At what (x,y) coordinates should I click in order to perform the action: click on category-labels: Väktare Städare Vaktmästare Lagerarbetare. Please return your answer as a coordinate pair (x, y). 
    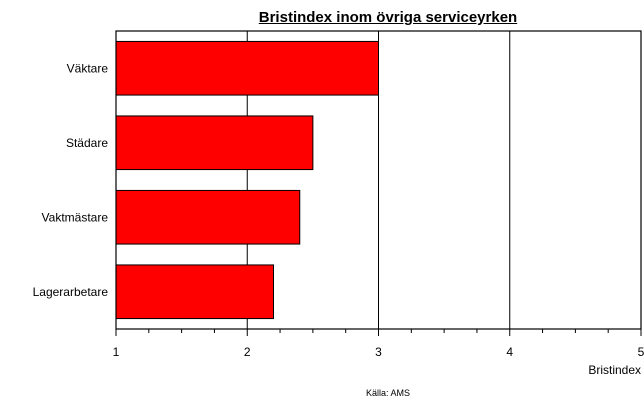
    Looking at the image, I should click on (71, 180).